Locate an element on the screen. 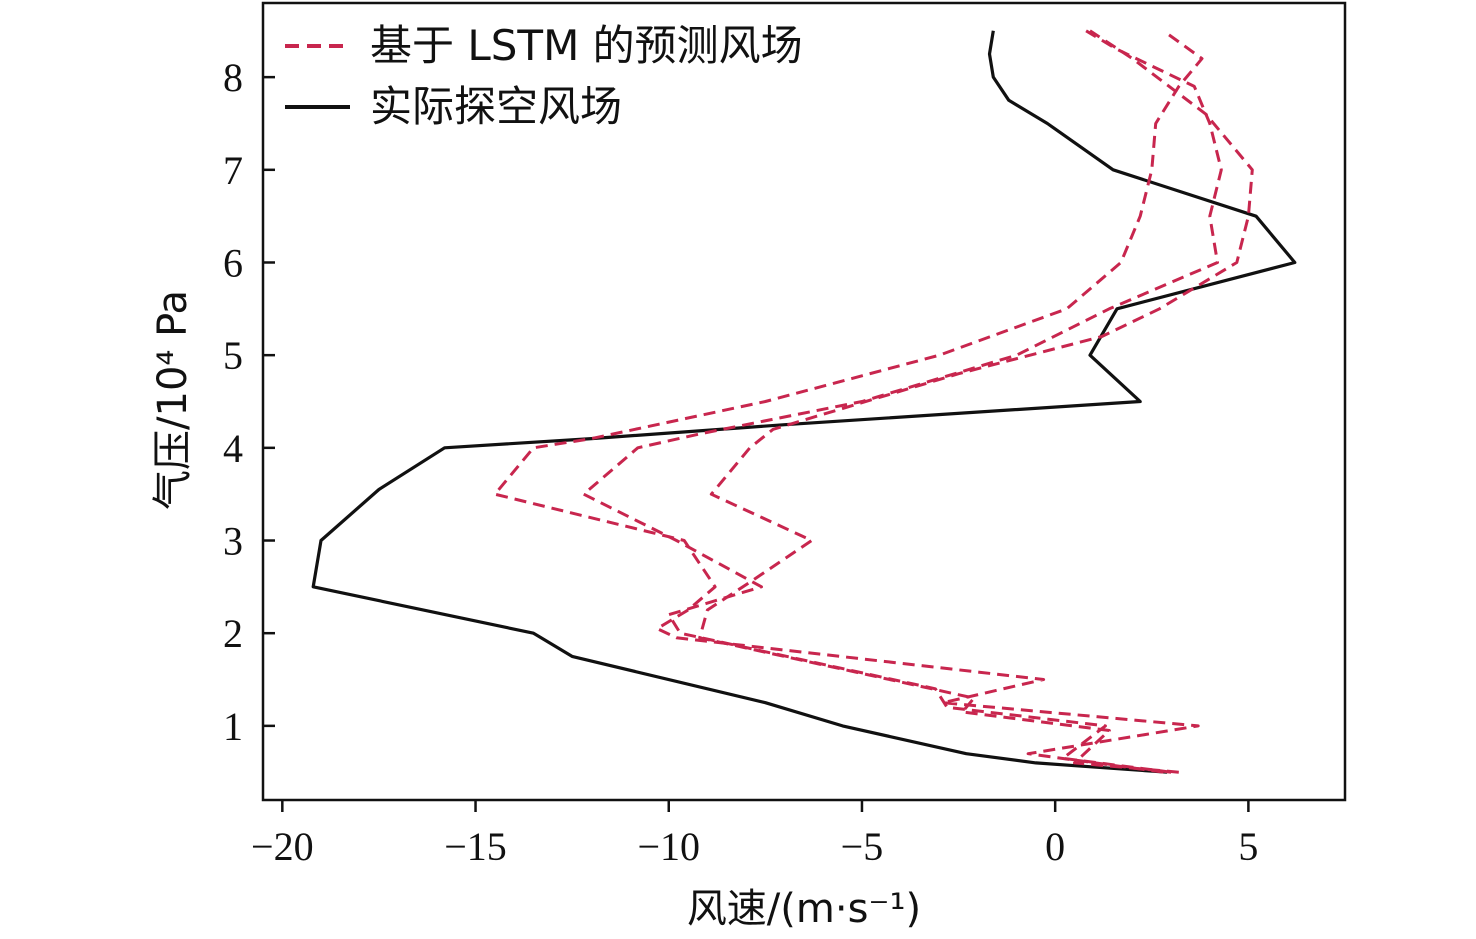 This screenshot has width=1476, height=939. x-tick-label: −15 is located at coordinates (475, 846).